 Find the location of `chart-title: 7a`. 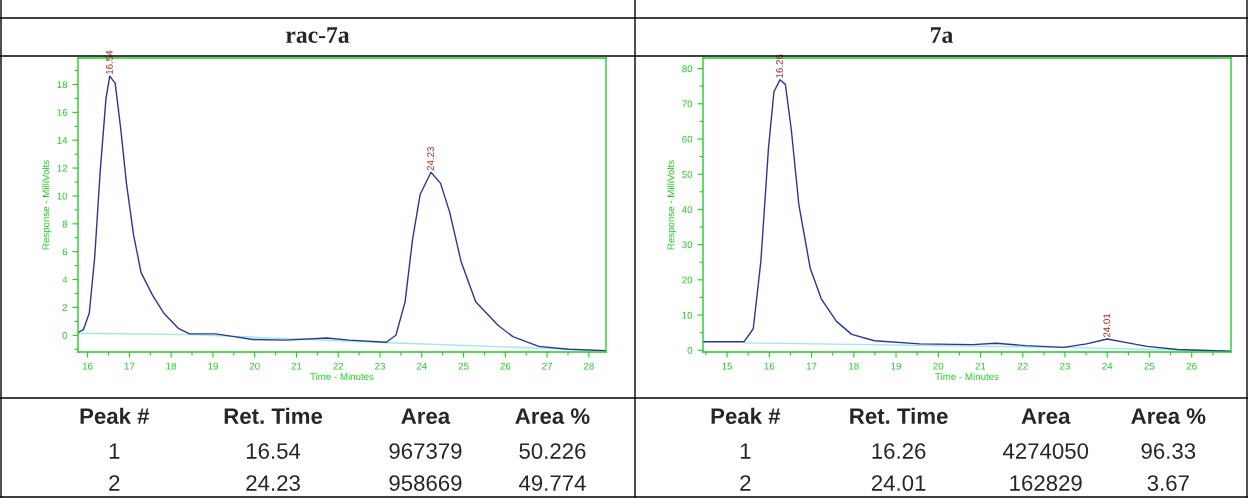

chart-title: 7a is located at coordinates (942, 35).